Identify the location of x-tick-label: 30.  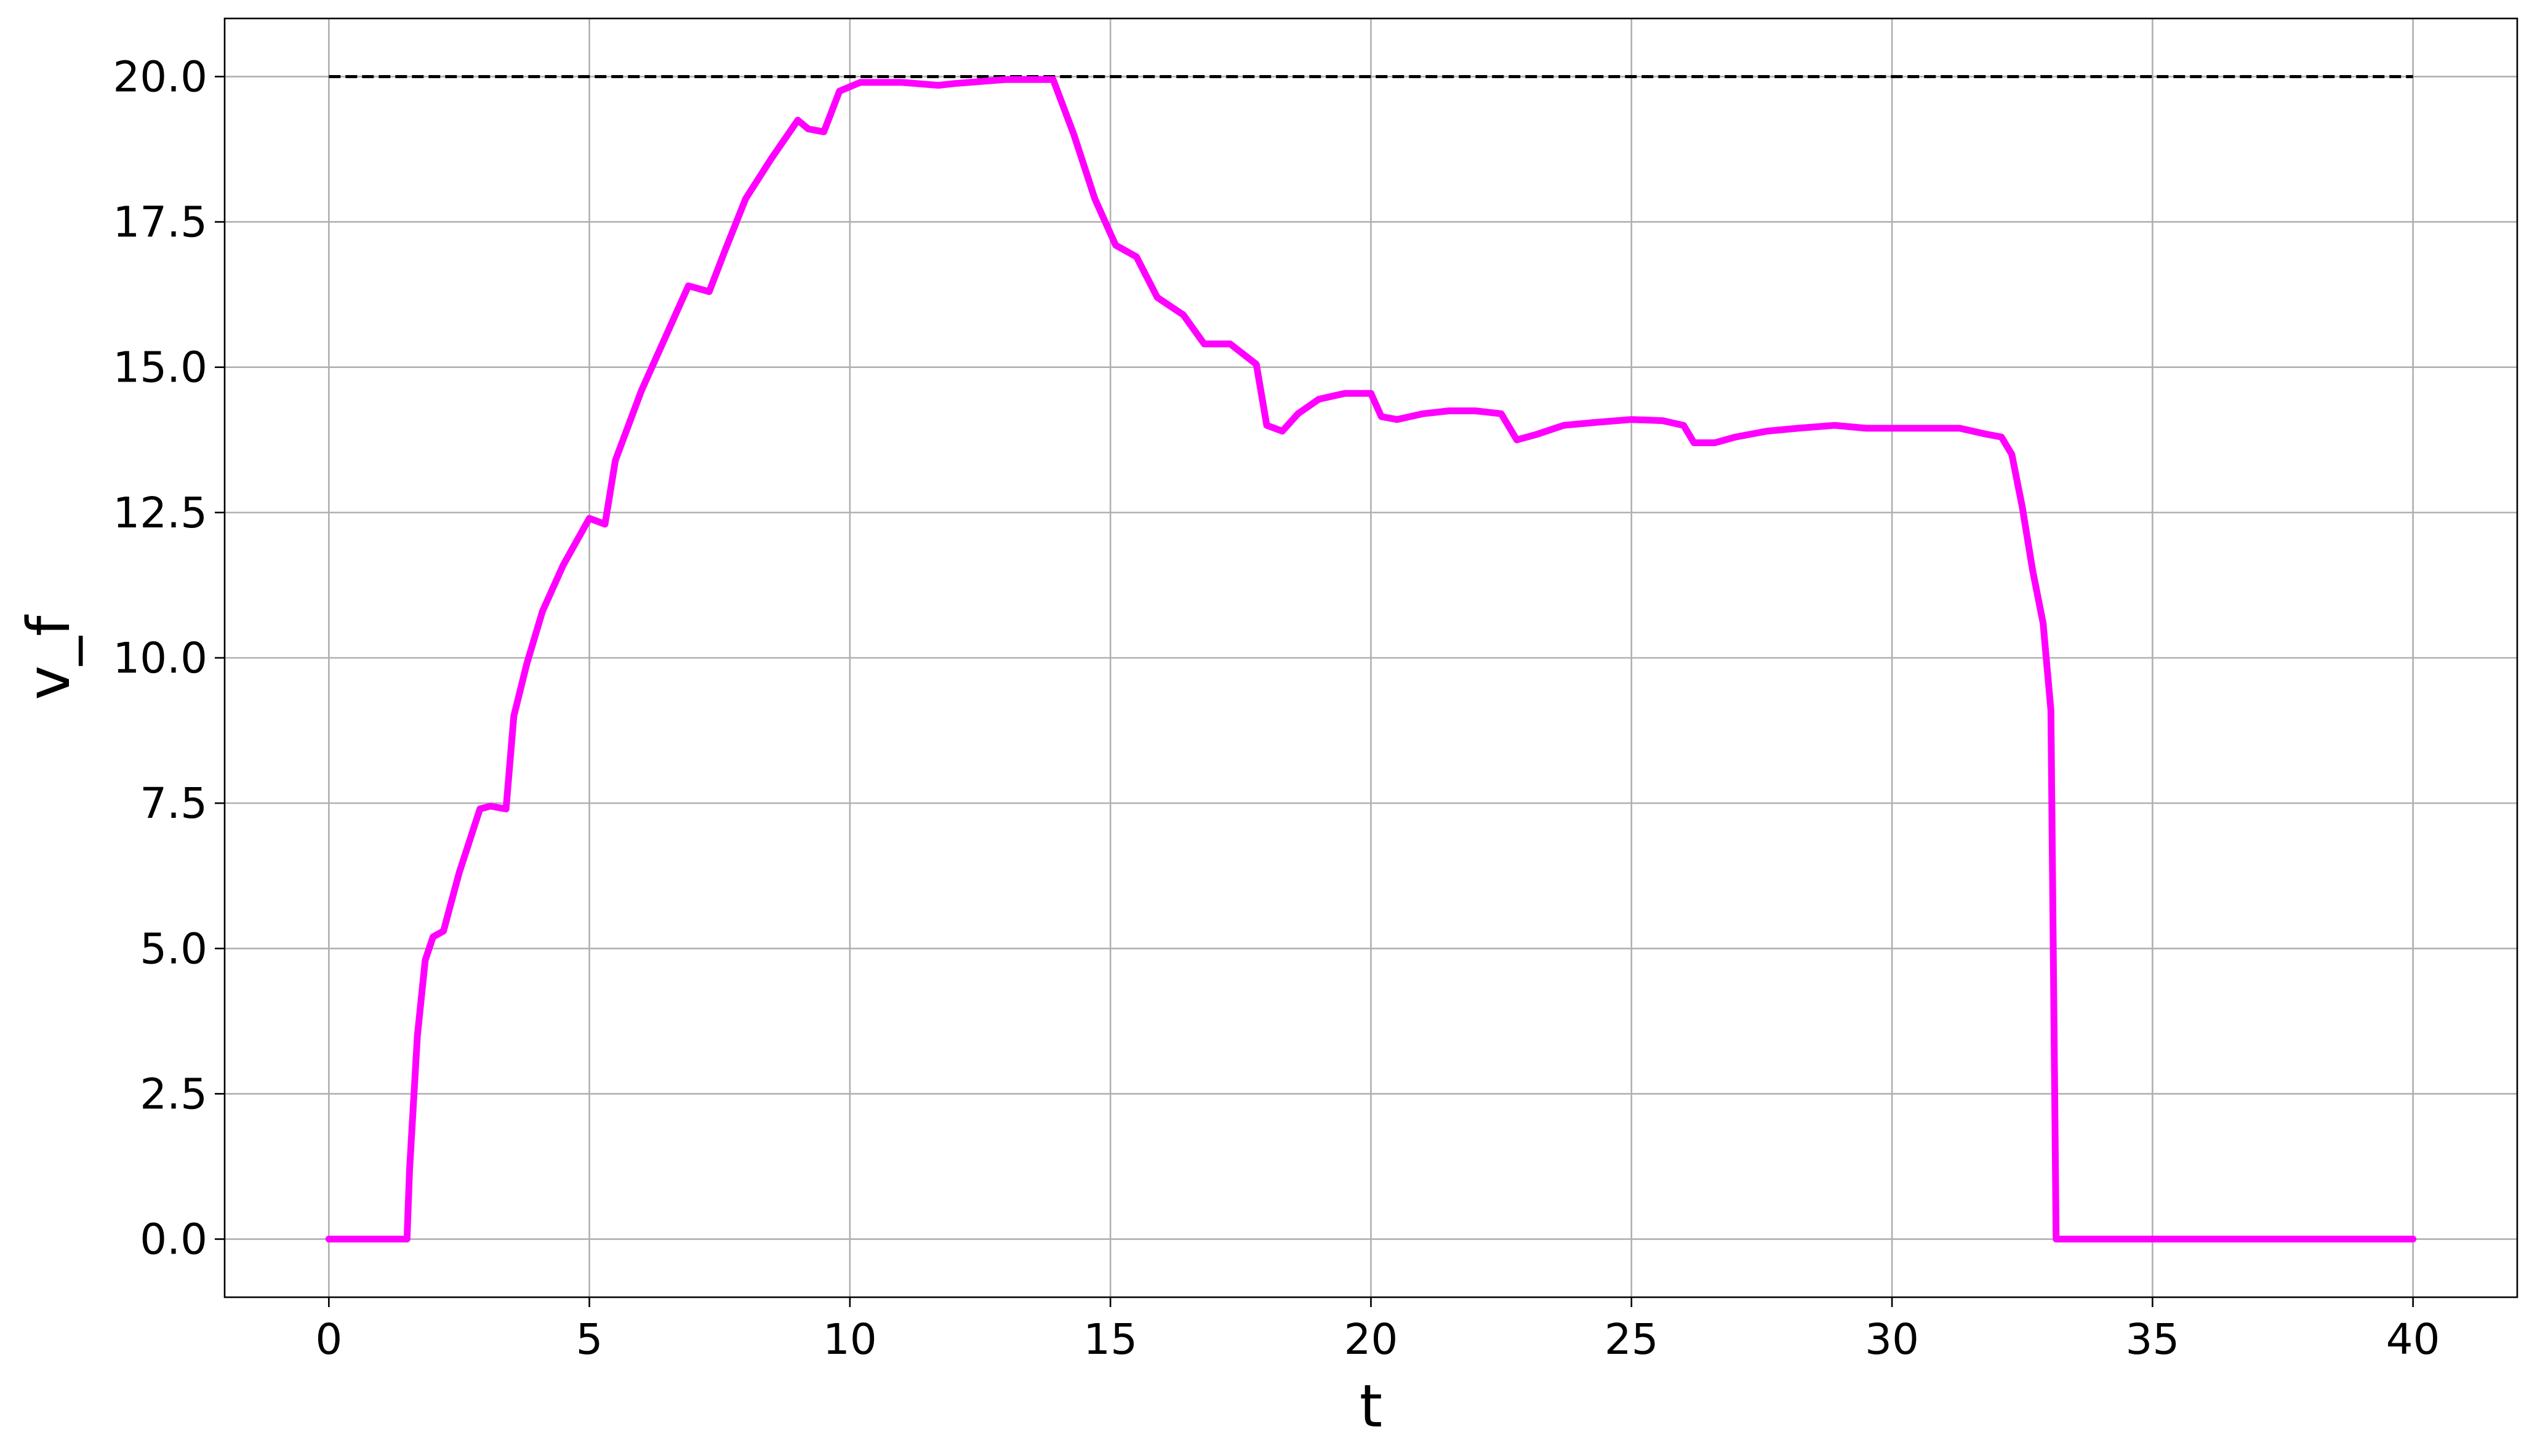
(1892, 1339).